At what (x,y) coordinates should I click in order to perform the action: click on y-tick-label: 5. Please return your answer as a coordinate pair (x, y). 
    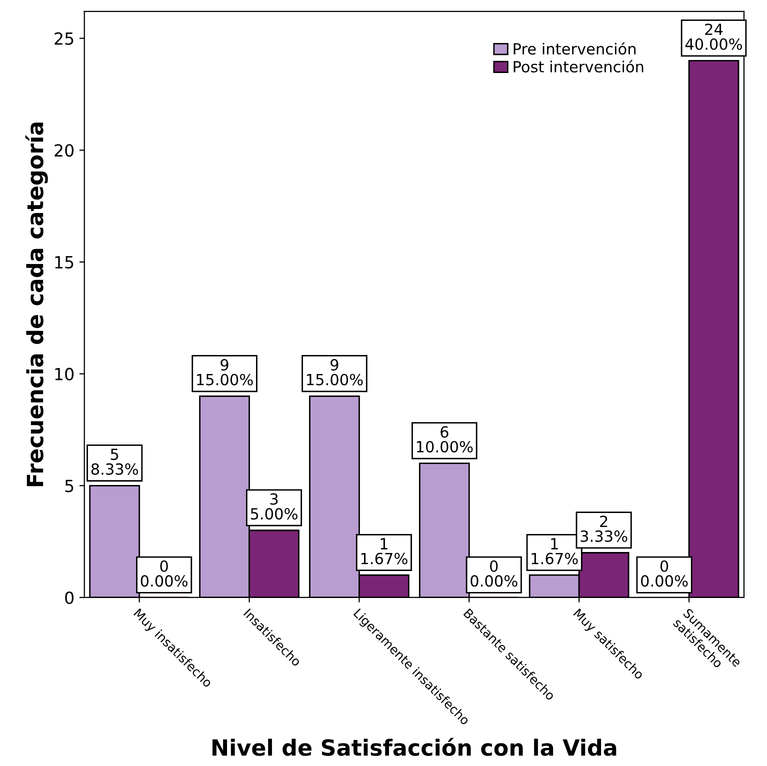
    Looking at the image, I should click on (69, 486).